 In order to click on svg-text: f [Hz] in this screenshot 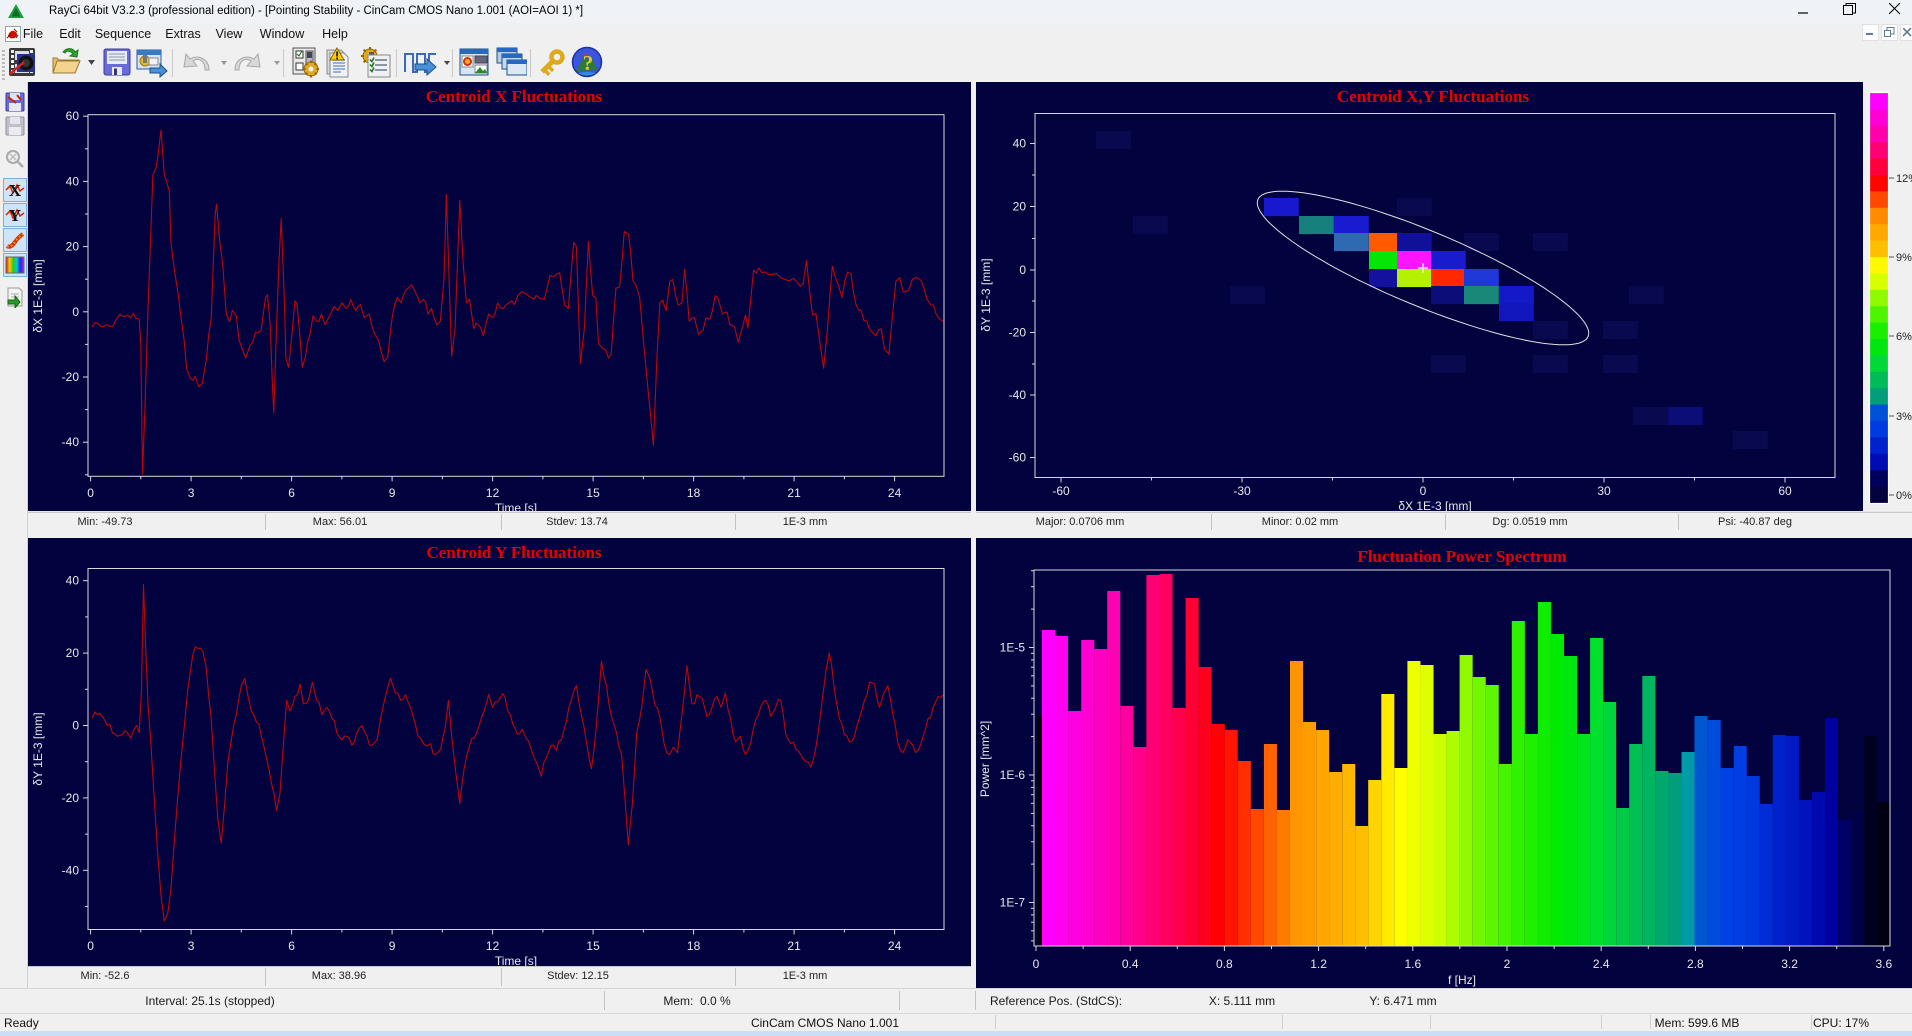, I will do `click(1462, 980)`.